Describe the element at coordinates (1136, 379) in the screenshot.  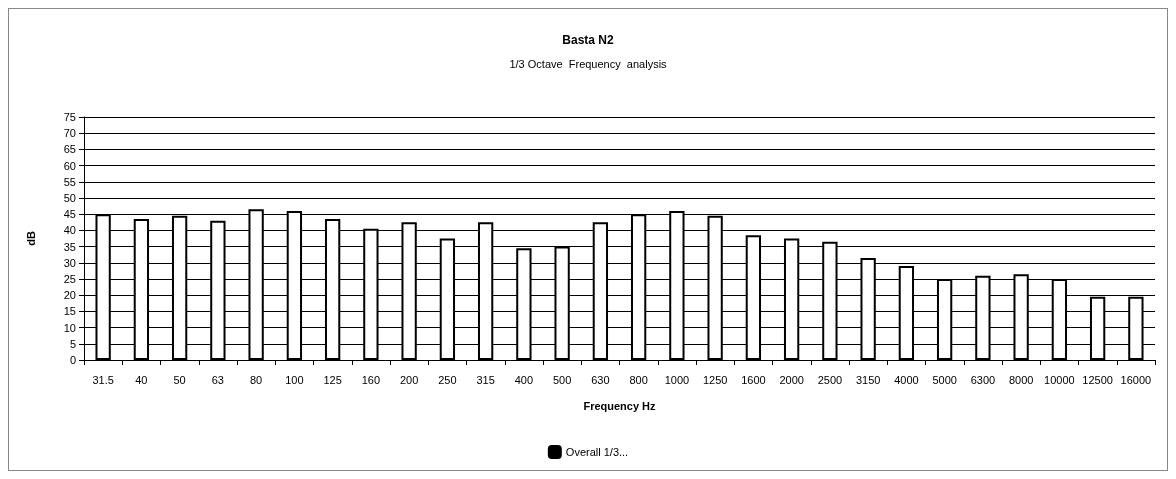
I see `x-tick-label: 16000` at that location.